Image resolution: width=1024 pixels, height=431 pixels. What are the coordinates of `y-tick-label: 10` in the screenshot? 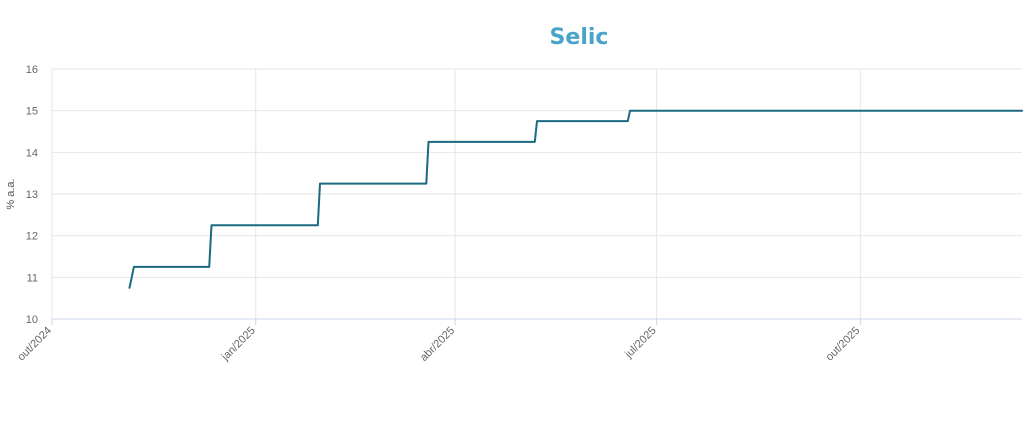 It's located at (32, 320).